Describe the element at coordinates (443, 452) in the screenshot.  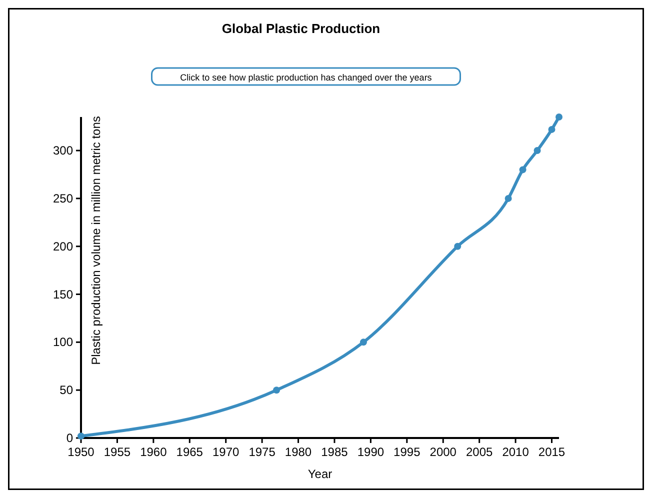
I see `x-tick-label: 2000` at that location.